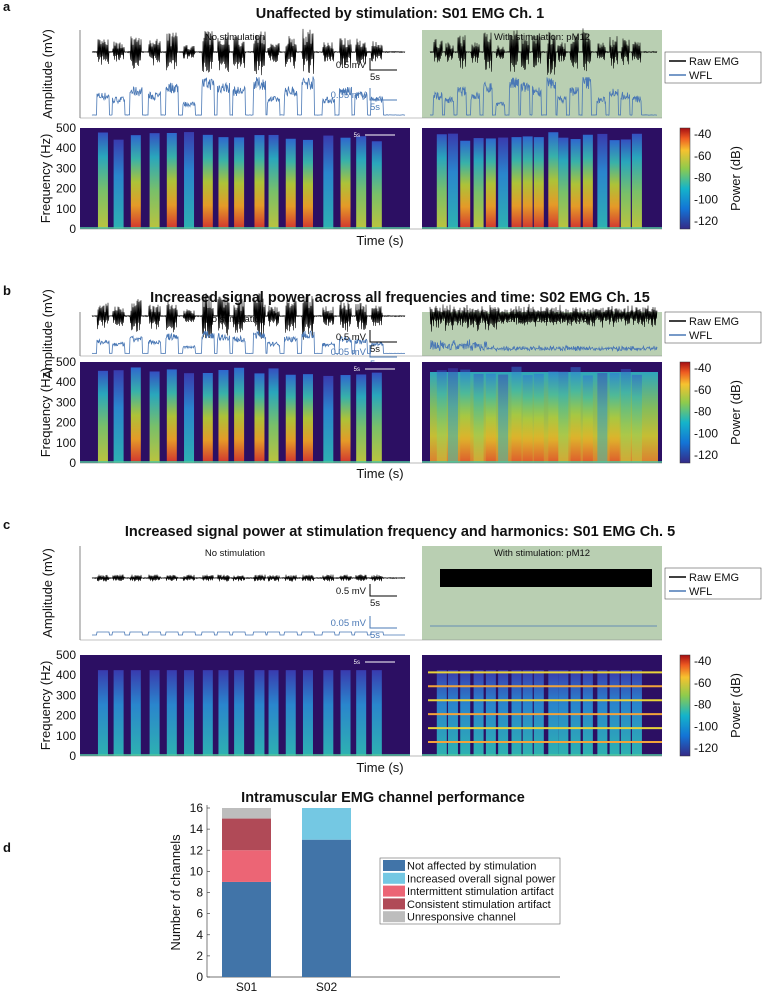 Image resolution: width=762 pixels, height=997 pixels. I want to click on power-axis-label: Power (dB), so click(735, 178).